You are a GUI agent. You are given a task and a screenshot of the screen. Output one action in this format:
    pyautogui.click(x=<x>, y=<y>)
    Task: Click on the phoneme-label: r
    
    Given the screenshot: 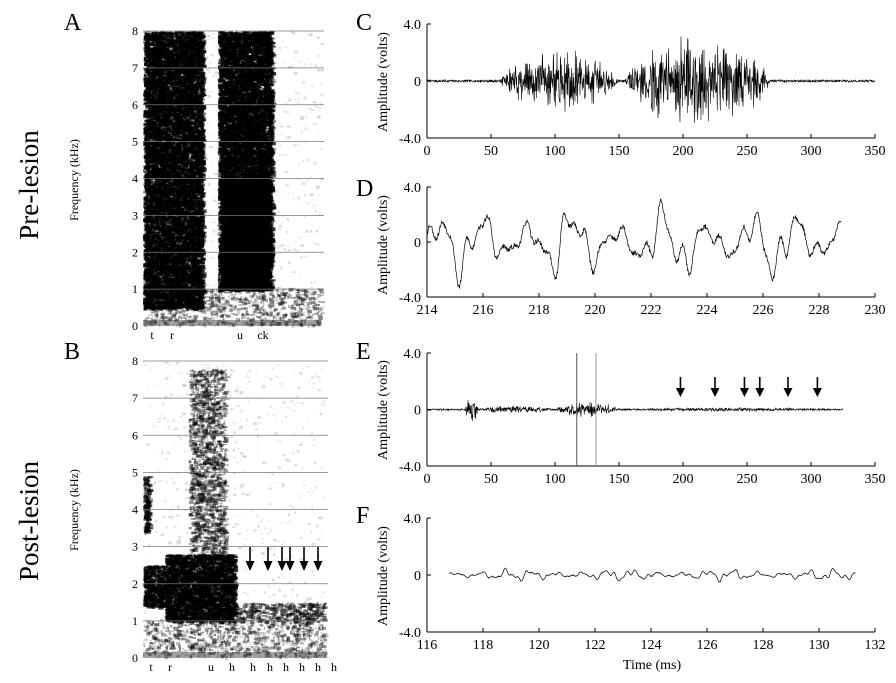 What is the action you would take?
    pyautogui.click(x=170, y=667)
    